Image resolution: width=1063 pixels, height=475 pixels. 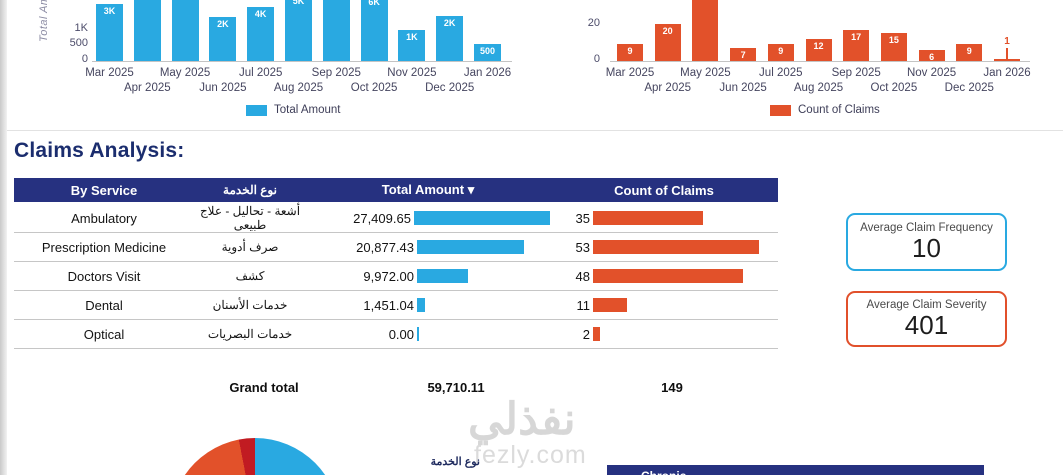 What do you see at coordinates (223, 88) in the screenshot?
I see `x-axis-label: Jun 2025` at bounding box center [223, 88].